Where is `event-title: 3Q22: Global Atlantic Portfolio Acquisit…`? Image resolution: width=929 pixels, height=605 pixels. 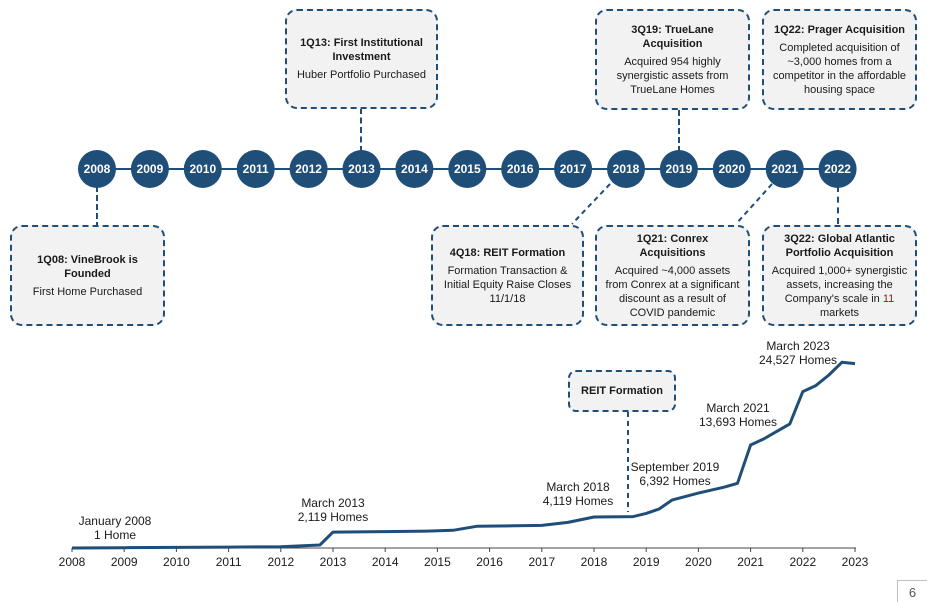
event-title: 3Q22: Global Atlantic Portfolio Acquisit… is located at coordinates (839, 245).